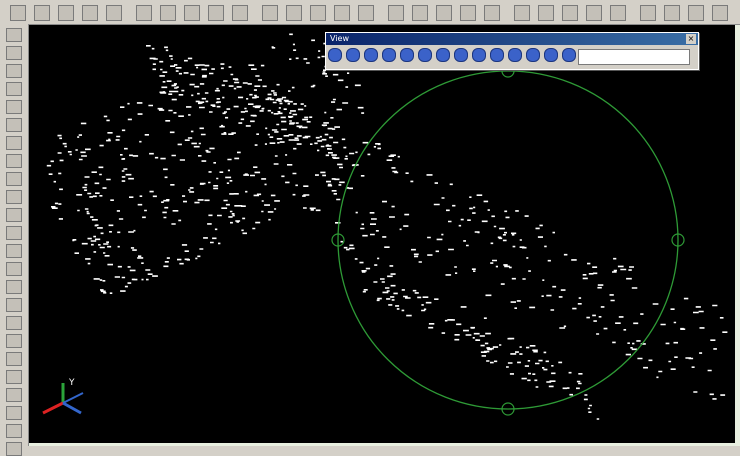 This screenshot has height=456, width=740. Describe the element at coordinates (691, 39) in the screenshot. I see `close-button: ×` at that location.